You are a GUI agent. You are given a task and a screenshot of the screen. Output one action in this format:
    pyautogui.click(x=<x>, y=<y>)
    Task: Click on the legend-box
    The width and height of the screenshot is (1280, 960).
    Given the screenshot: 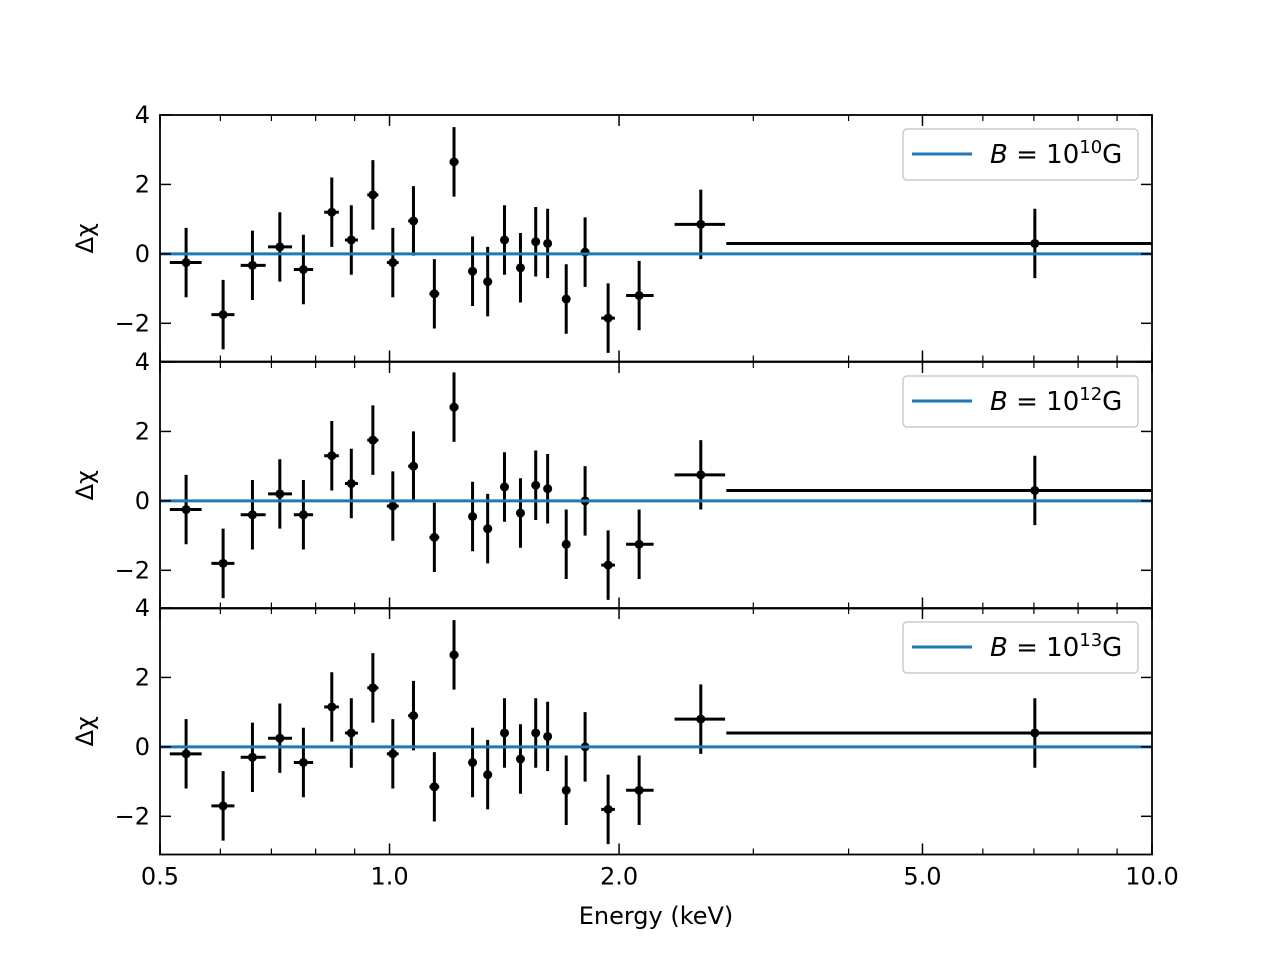 What is the action you would take?
    pyautogui.click(x=1020, y=647)
    